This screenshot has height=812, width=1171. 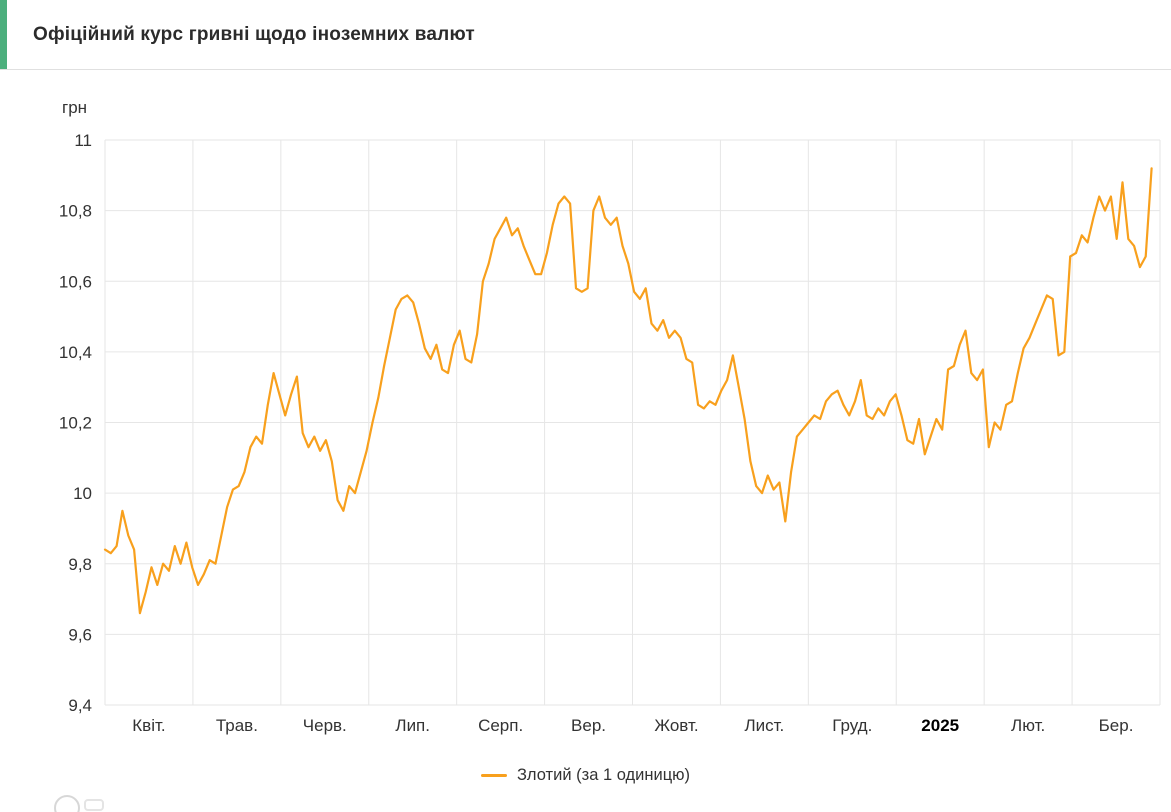 What do you see at coordinates (80, 634) in the screenshot?
I see `y-tick-label: 9,6` at bounding box center [80, 634].